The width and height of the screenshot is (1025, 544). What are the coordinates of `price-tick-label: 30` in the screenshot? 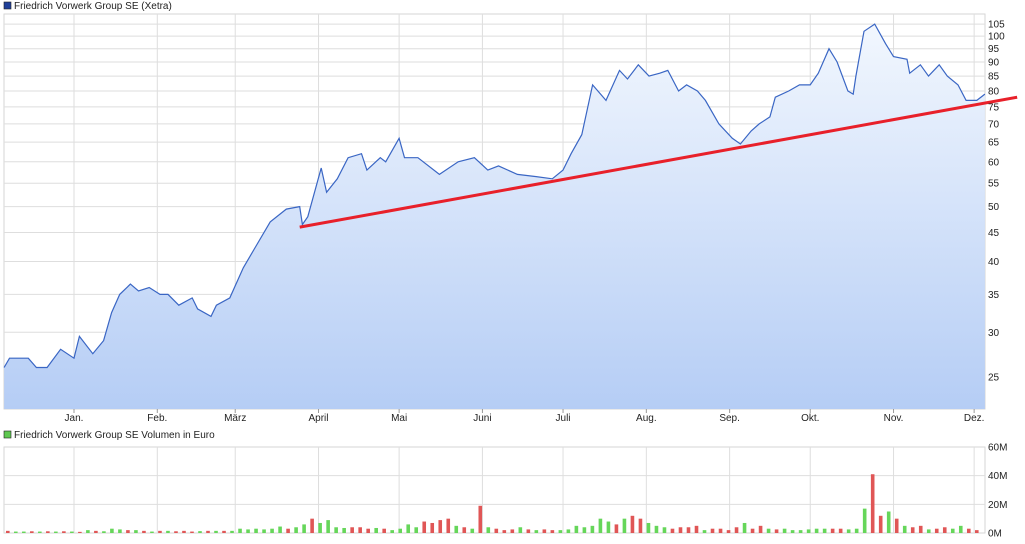 It's located at (994, 333).